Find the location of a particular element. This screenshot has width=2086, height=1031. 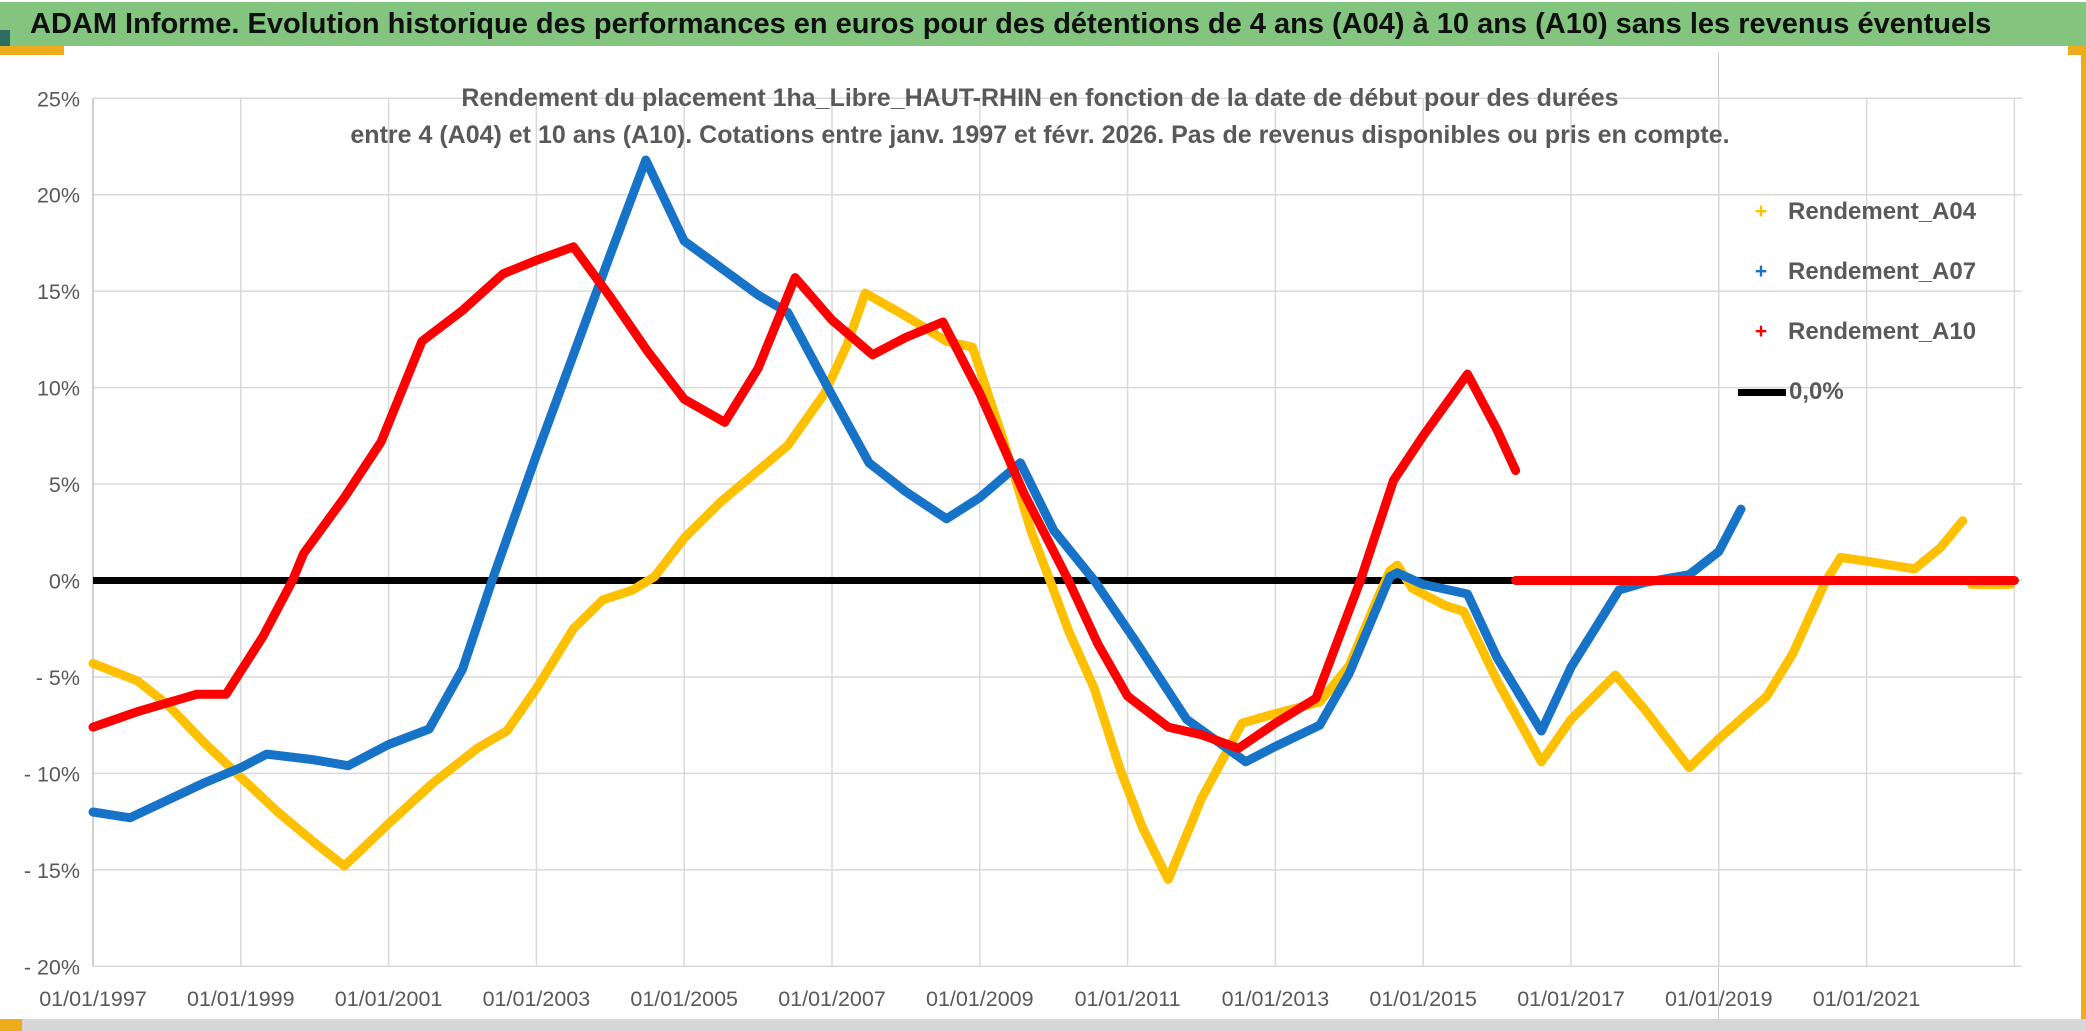

x-tick-label: 01/01/2015 is located at coordinates (1423, 999).